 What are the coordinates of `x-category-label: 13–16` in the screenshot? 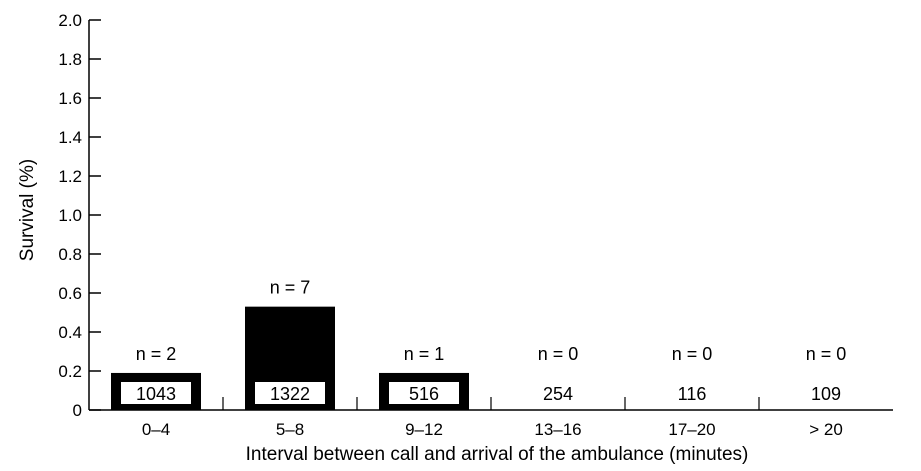 It's located at (557, 429).